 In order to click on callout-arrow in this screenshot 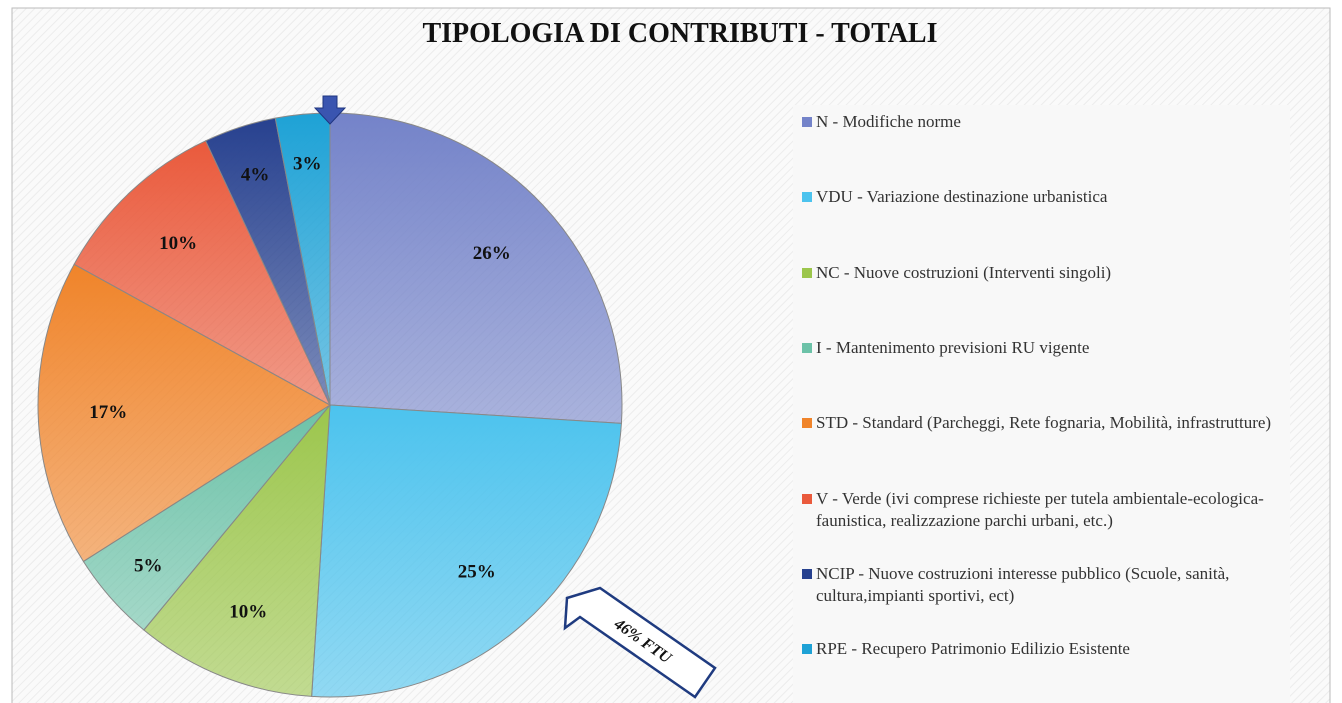, I will do `click(640, 642)`.